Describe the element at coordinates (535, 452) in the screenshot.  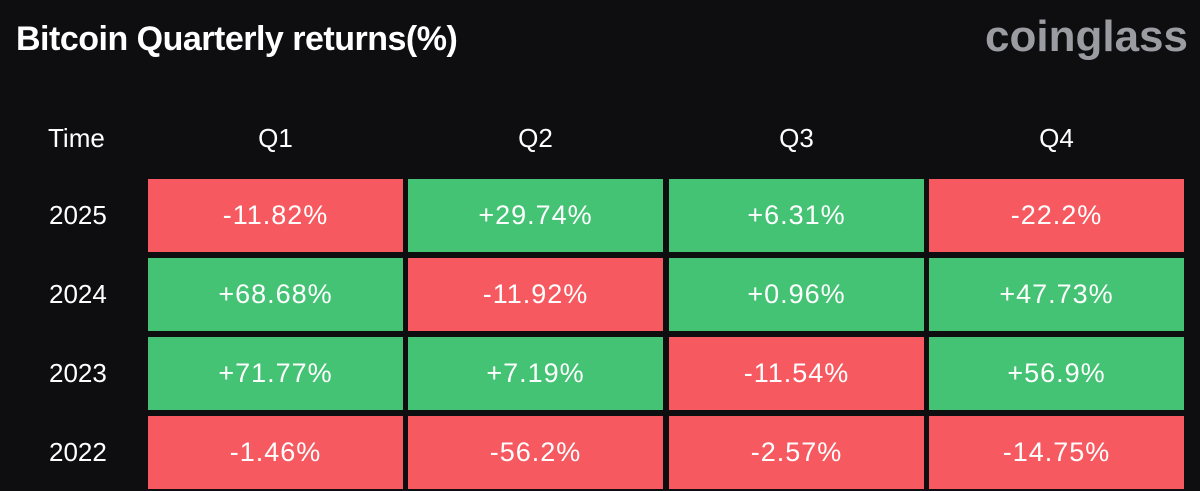
I see `return-cell-2022-q2: -56.2%` at that location.